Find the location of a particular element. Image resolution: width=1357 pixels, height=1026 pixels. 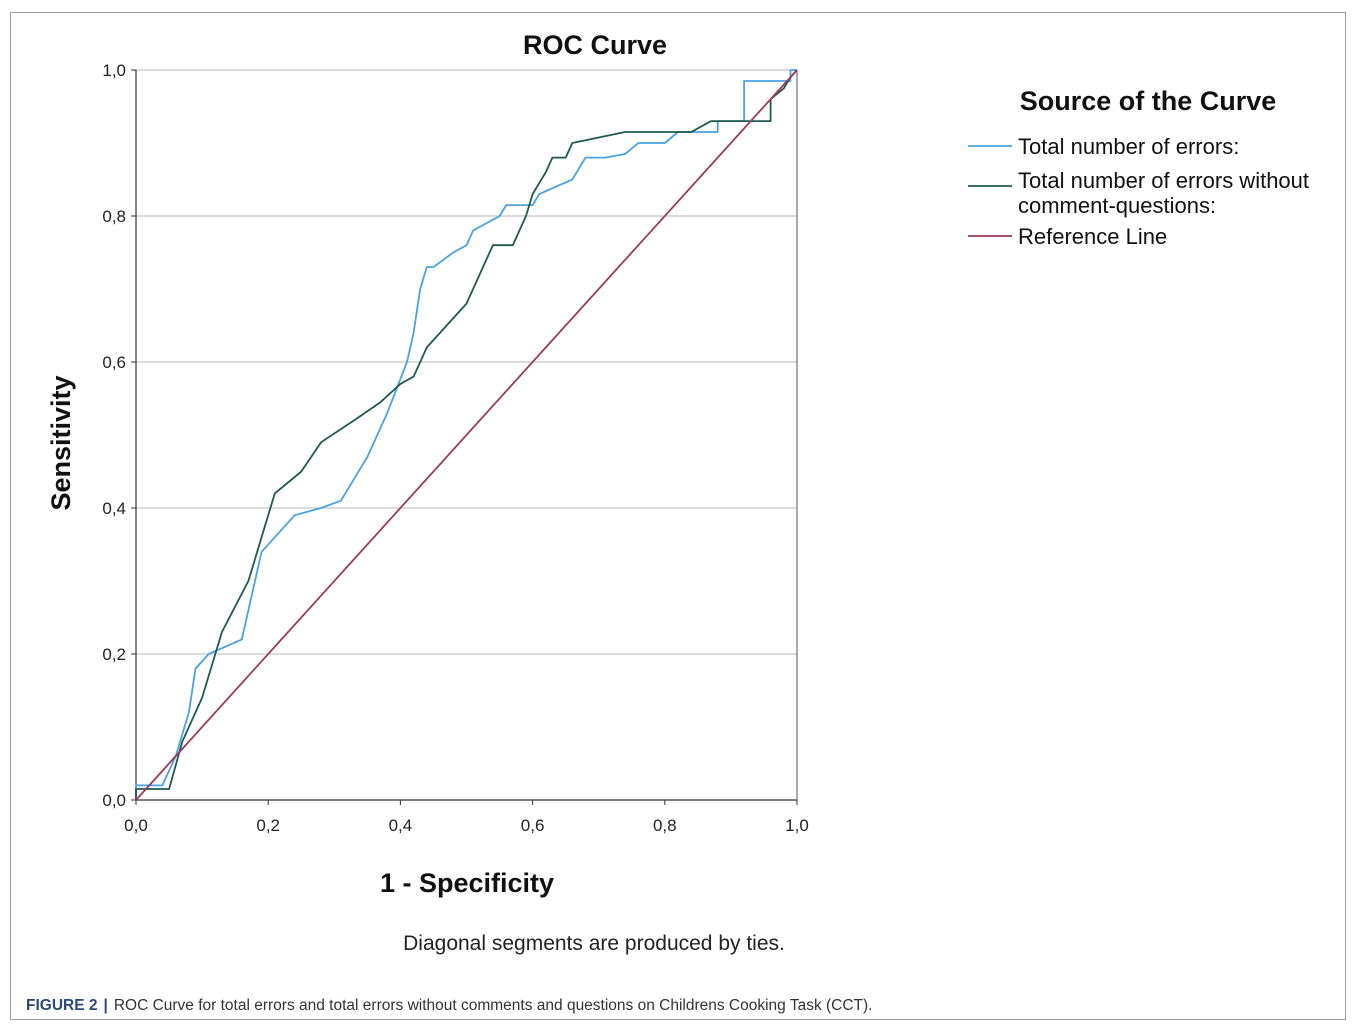

legend-title: Source of the Curve is located at coordinates (1148, 101).